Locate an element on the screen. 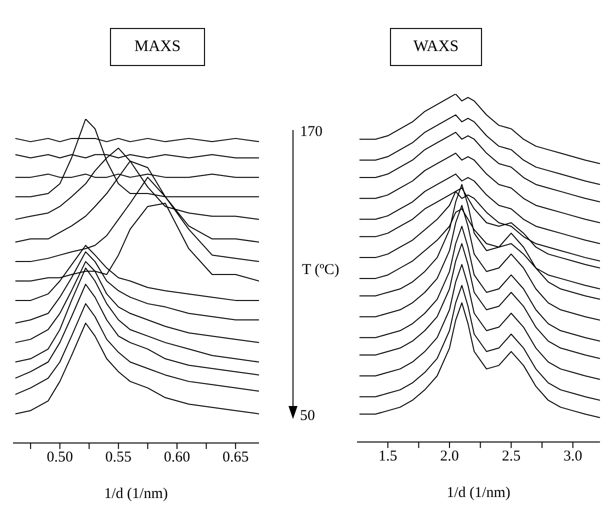 The image size is (601, 508). chart-title: MAXS is located at coordinates (157, 47).